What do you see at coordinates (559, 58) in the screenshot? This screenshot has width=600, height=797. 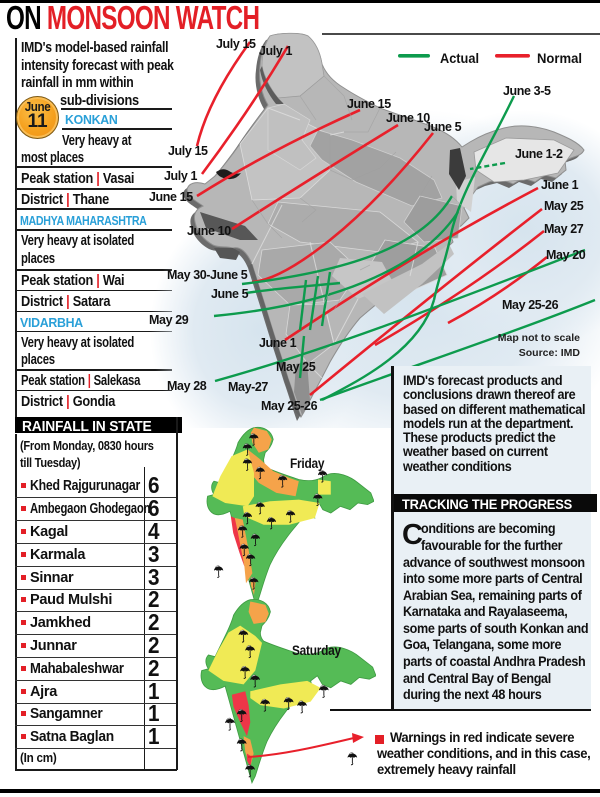 I see `svg-text: Normal` at bounding box center [559, 58].